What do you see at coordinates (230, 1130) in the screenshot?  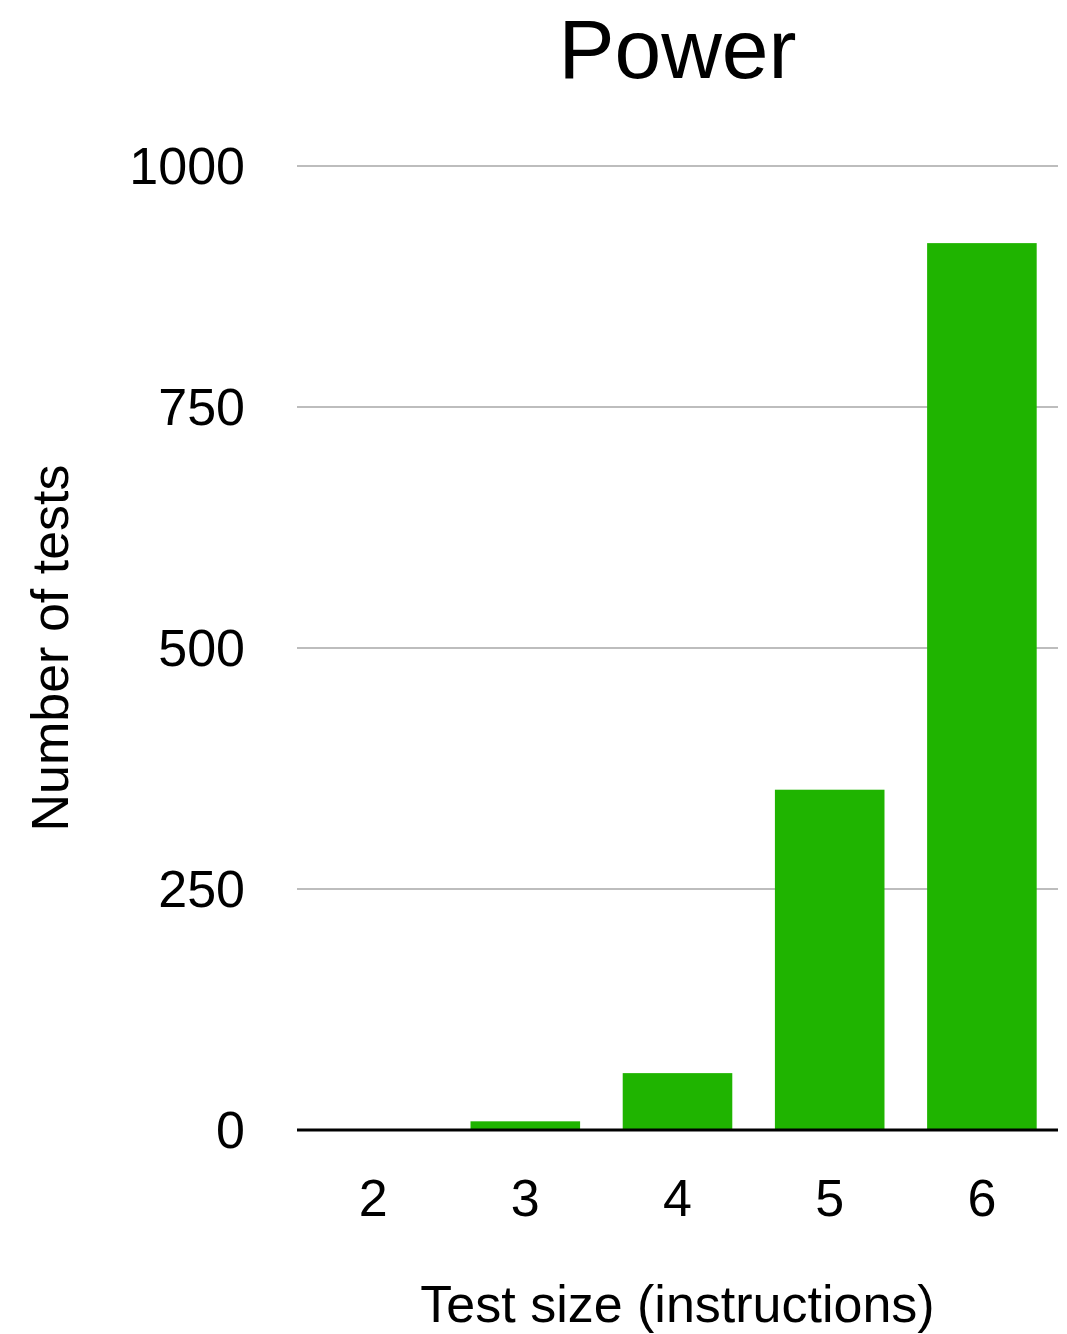 I see `y-tick-label: 0` at bounding box center [230, 1130].